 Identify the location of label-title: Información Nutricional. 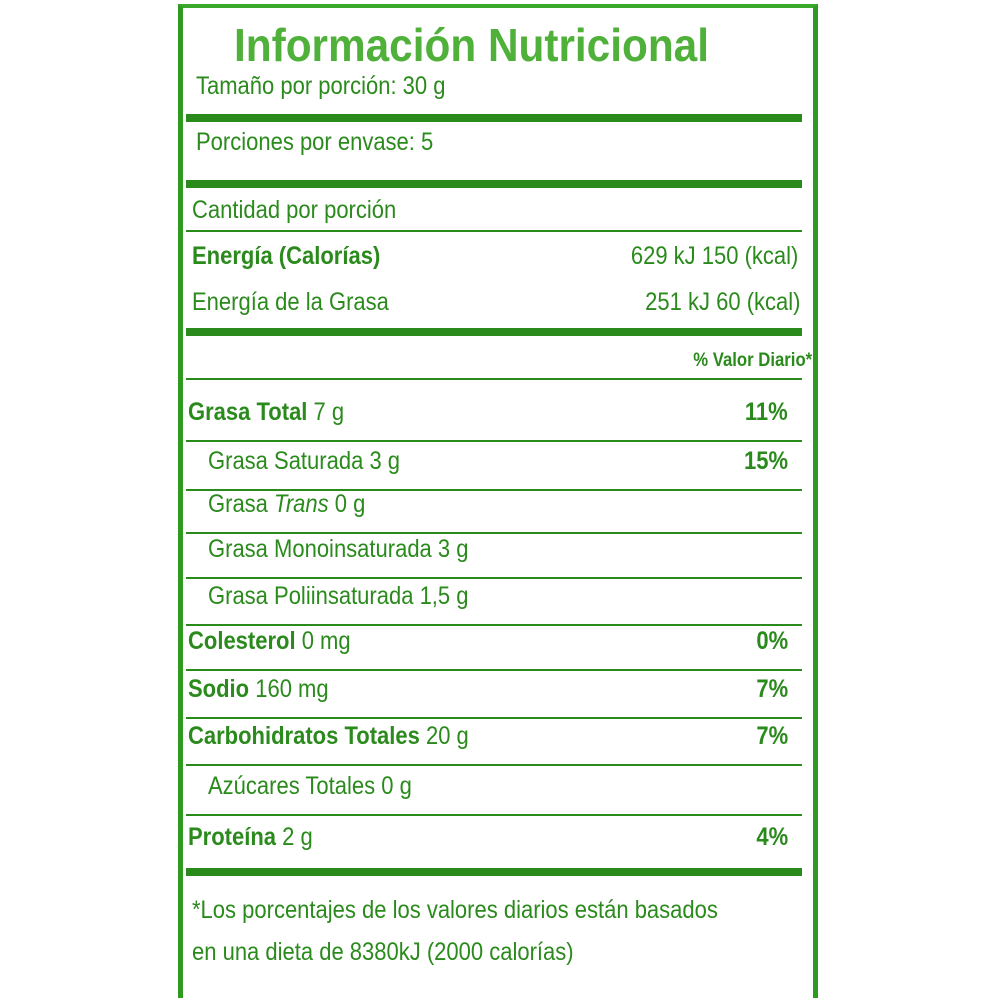
(471, 45).